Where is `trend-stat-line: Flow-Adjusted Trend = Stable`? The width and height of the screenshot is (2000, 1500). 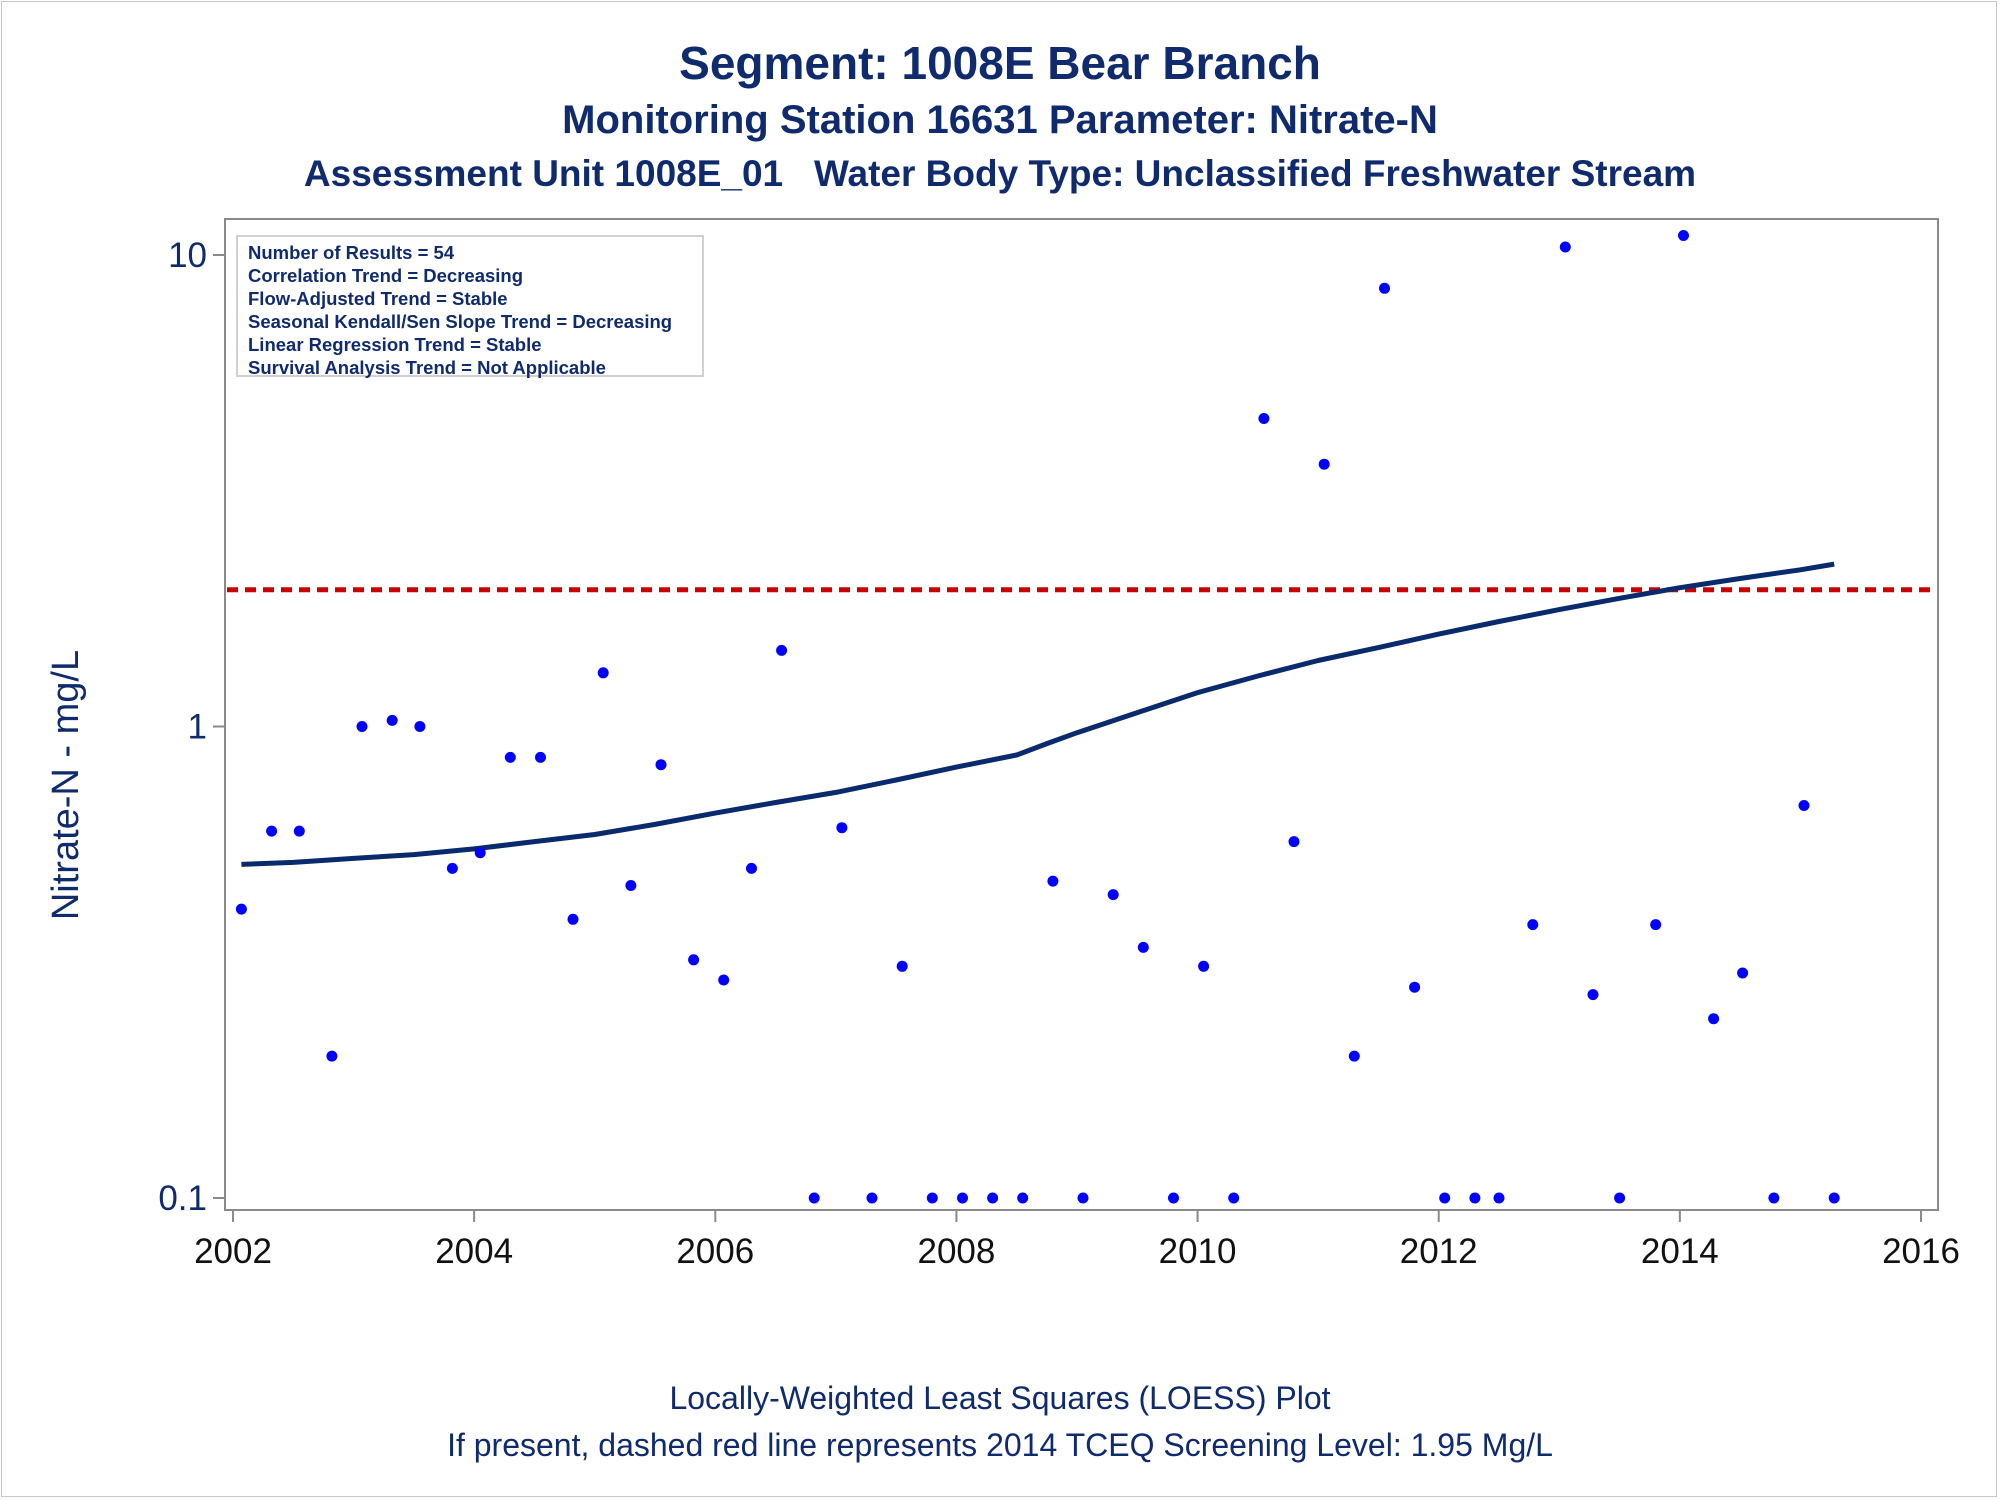 trend-stat-line: Flow-Adjusted Trend = Stable is located at coordinates (378, 298).